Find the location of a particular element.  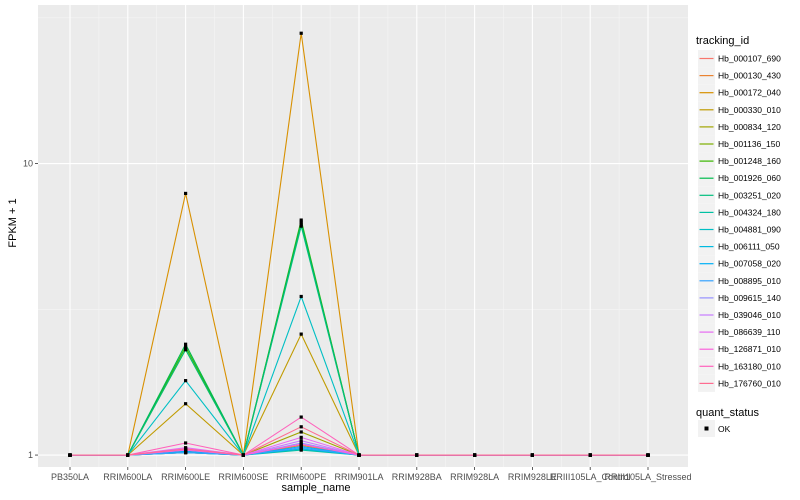

legend-label: Hb_004324_180 is located at coordinates (749, 212).